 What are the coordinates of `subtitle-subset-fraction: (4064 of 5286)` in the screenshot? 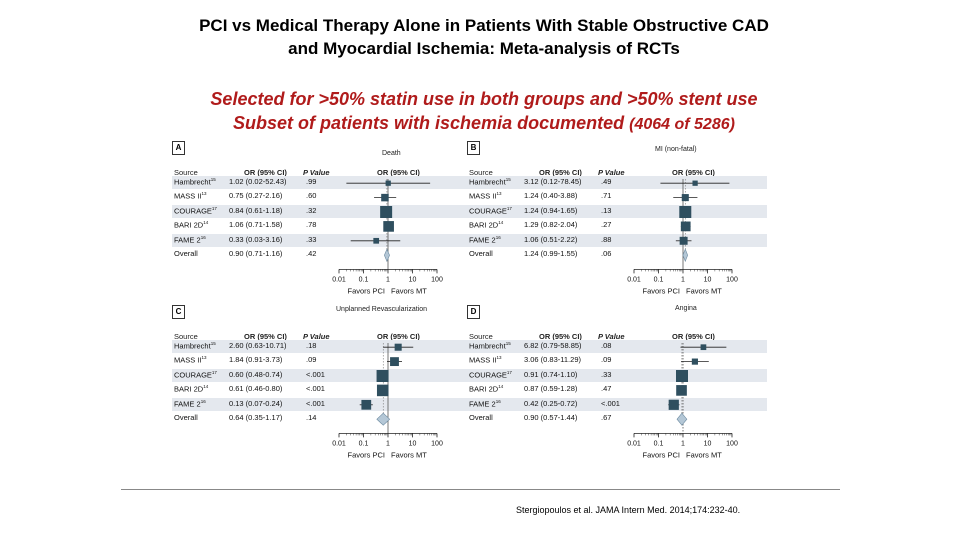 It's located at (682, 124).